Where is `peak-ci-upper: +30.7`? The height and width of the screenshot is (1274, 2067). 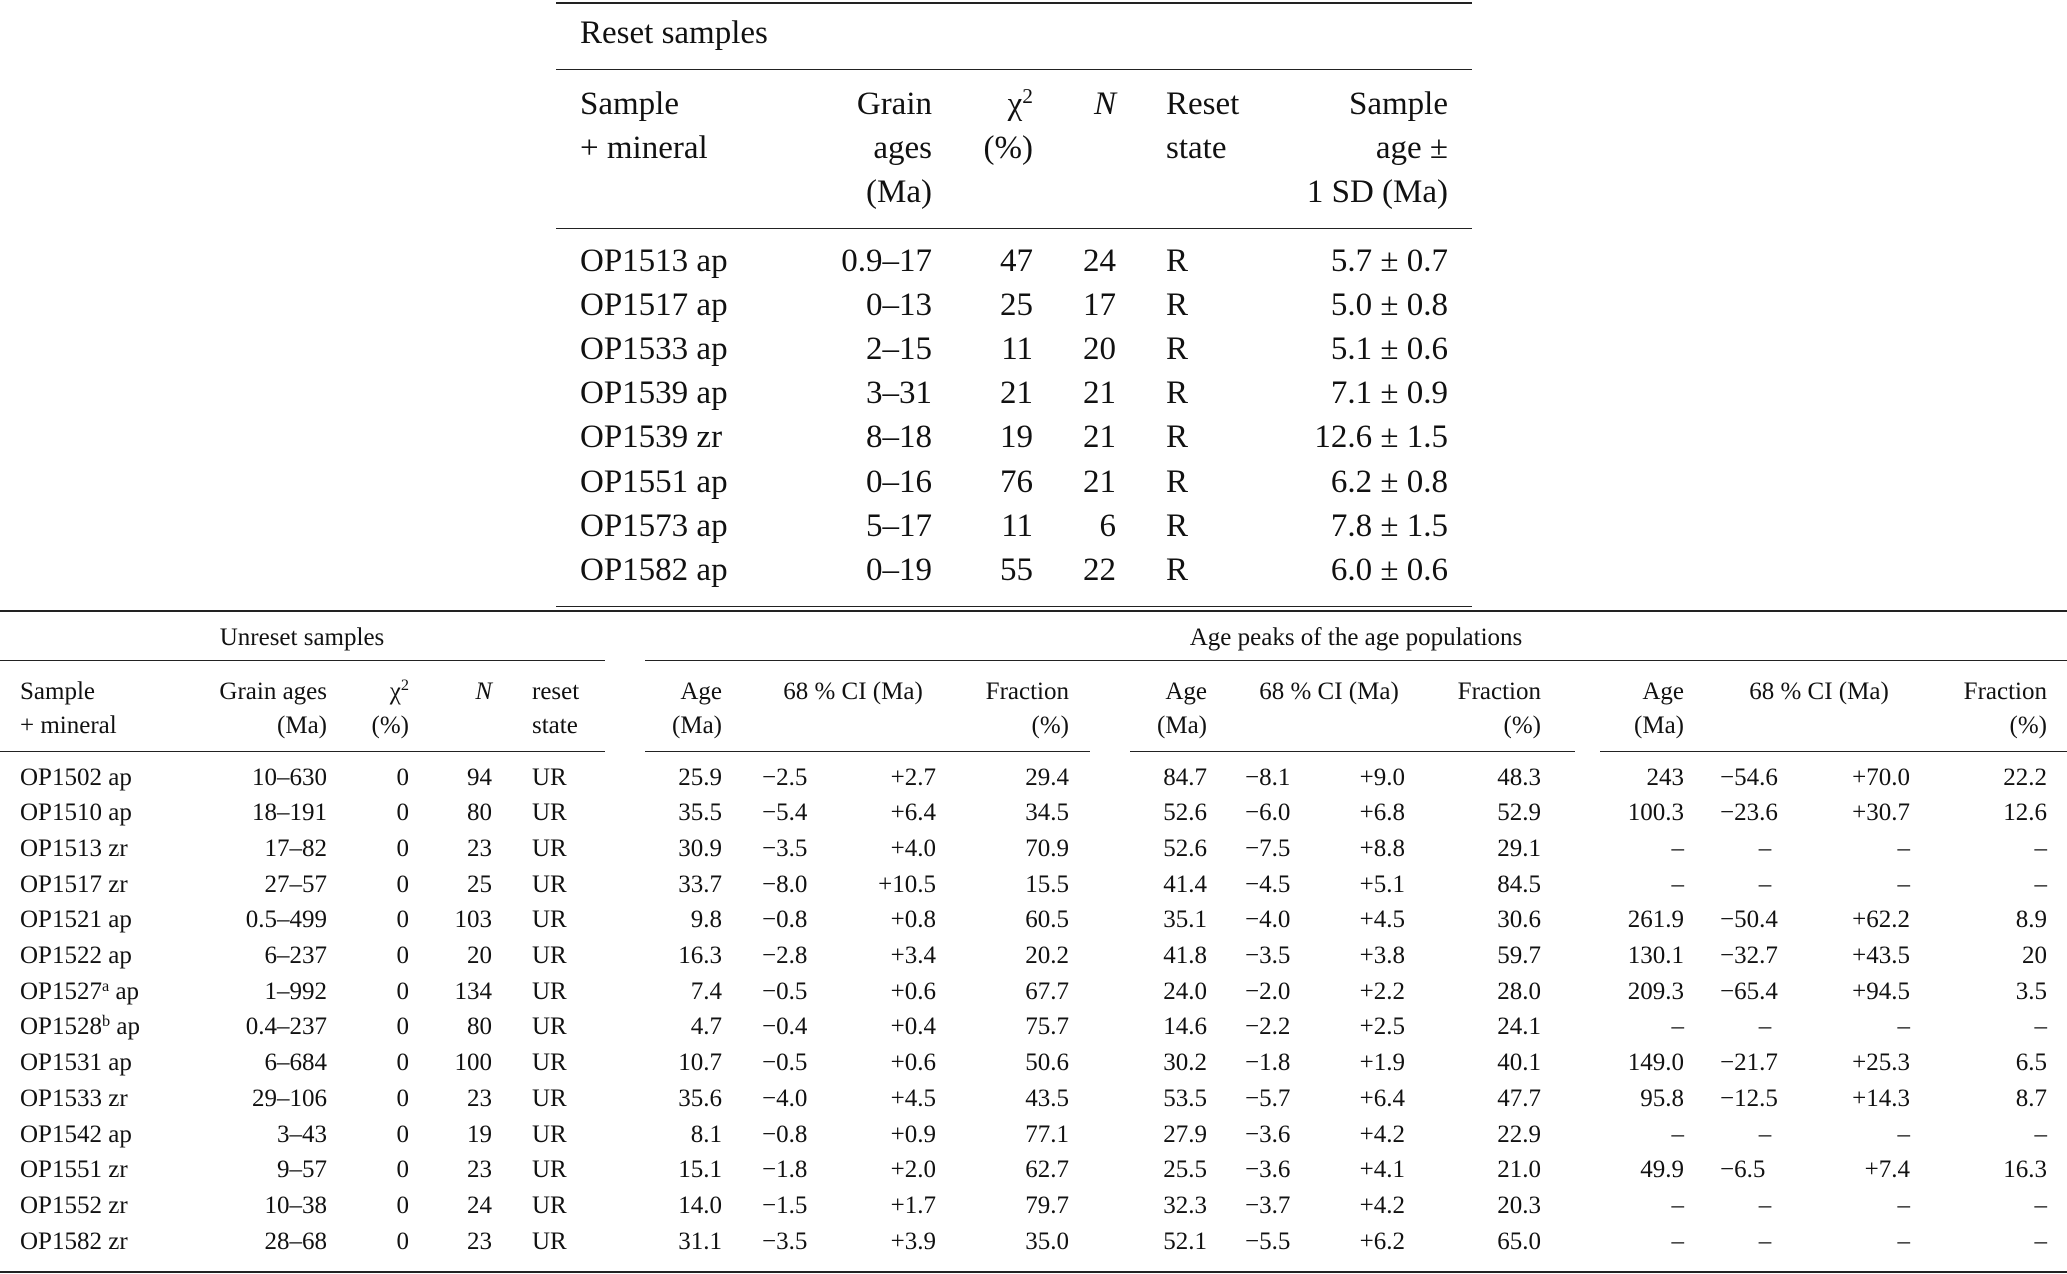
peak-ci-upper: +30.7 is located at coordinates (1881, 813).